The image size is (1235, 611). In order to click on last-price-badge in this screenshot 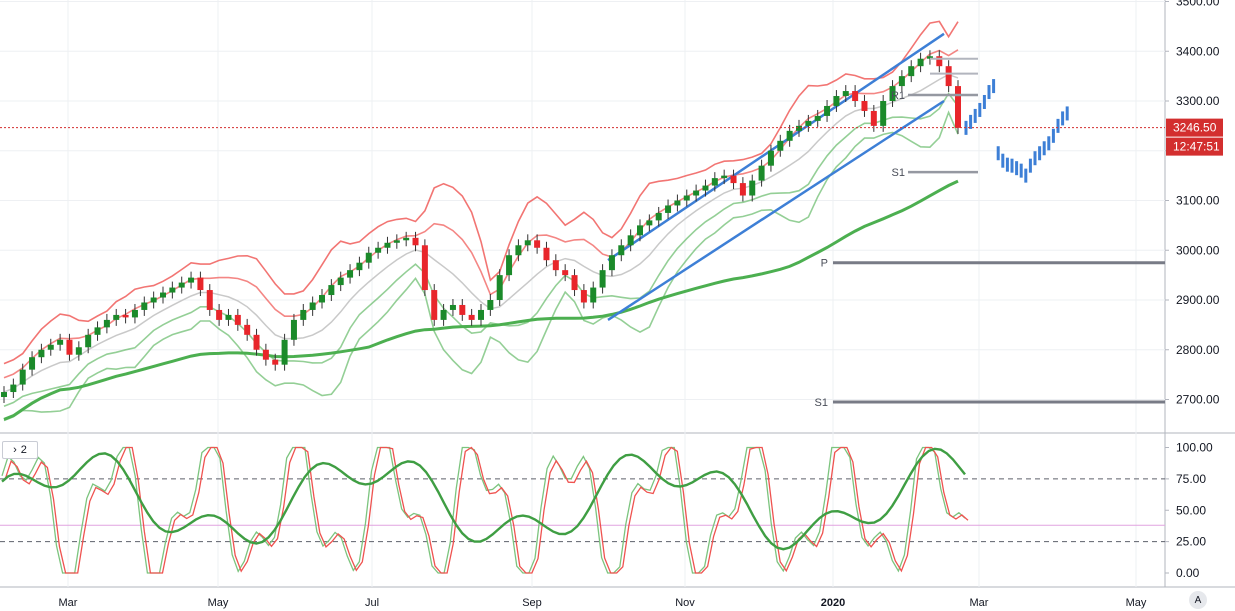, I will do `click(1194, 127)`.